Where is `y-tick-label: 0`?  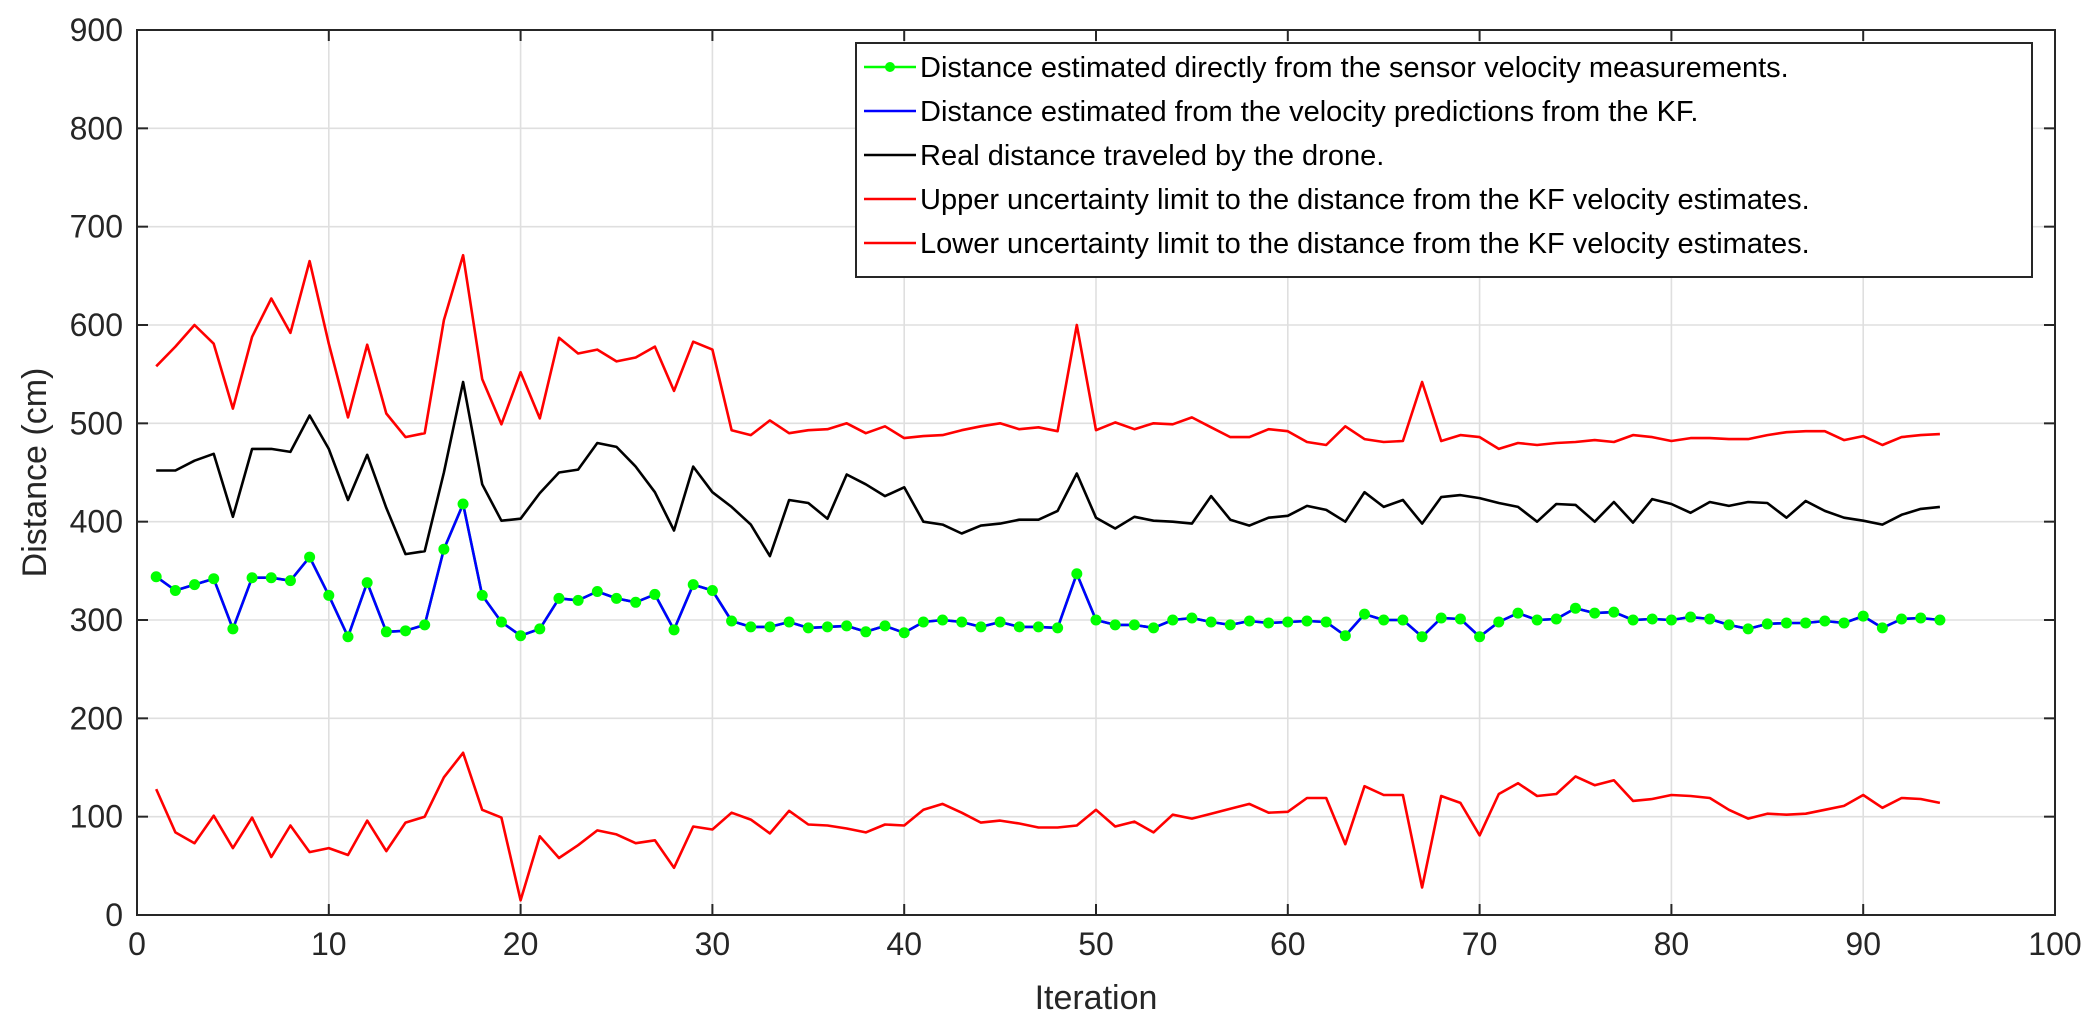
y-tick-label: 0 is located at coordinates (114, 915).